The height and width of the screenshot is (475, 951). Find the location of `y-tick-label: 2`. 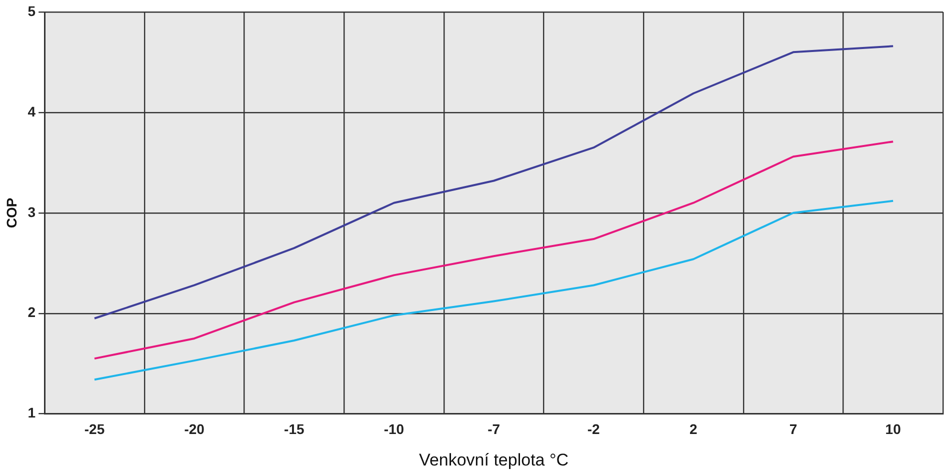

y-tick-label: 2 is located at coordinates (32, 312).